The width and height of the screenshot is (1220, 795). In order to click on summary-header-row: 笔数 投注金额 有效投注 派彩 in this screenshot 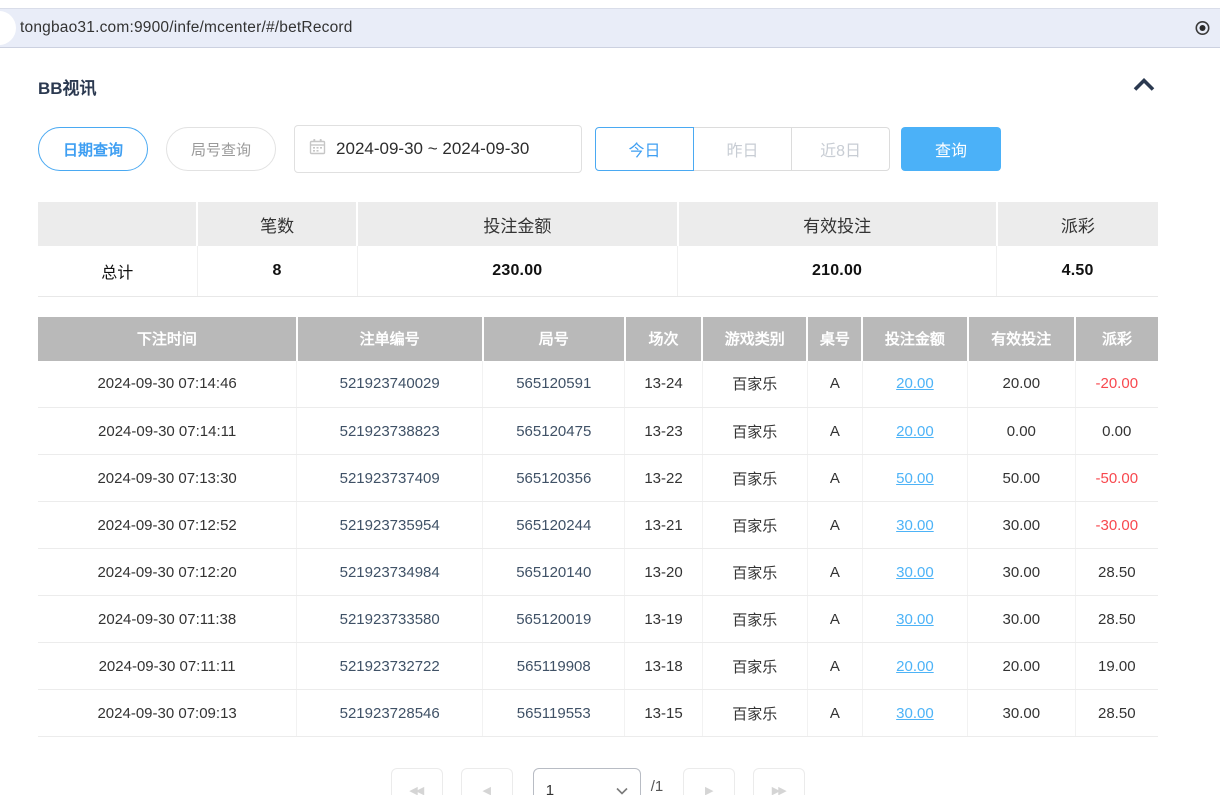, I will do `click(598, 224)`.